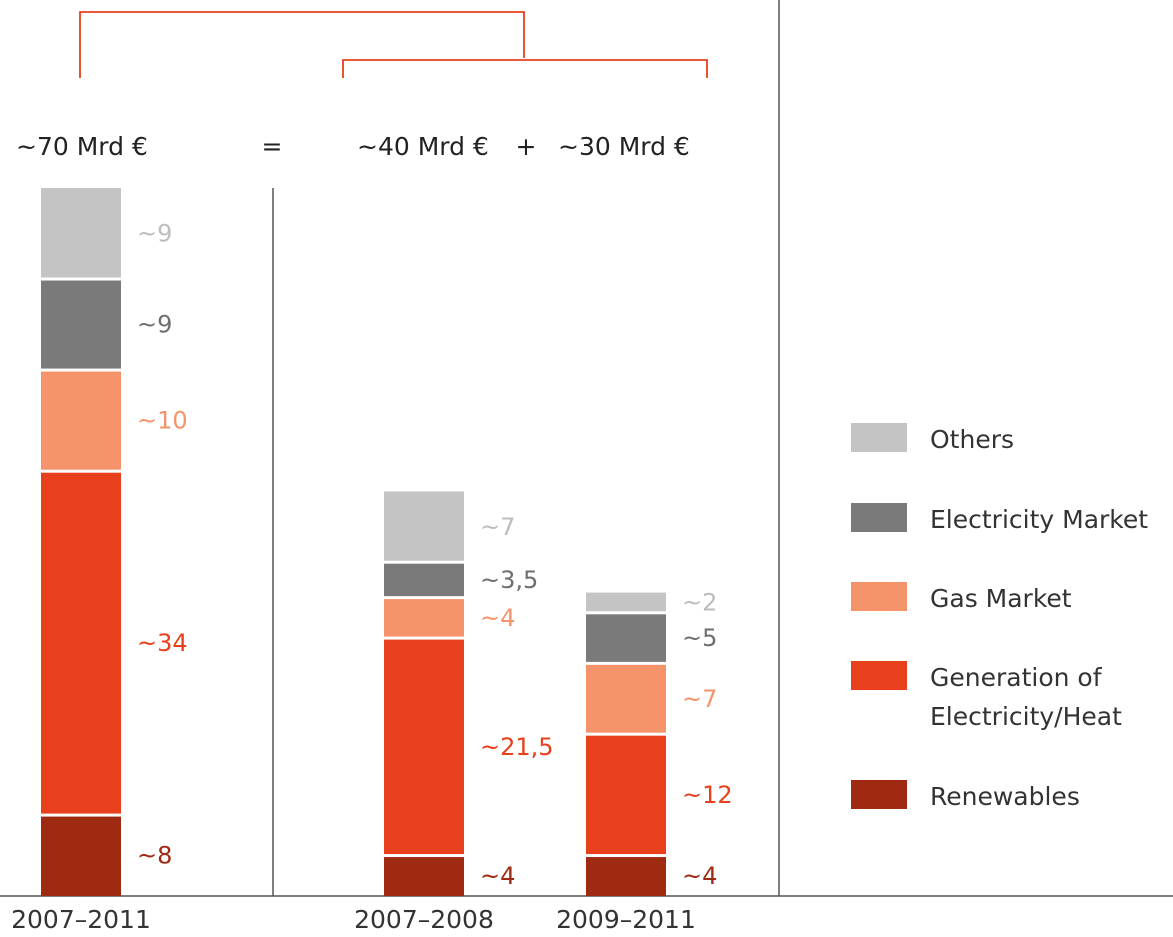 The height and width of the screenshot is (937, 1173). Describe the element at coordinates (526, 146) in the screenshot. I see `plus-sign: +` at that location.